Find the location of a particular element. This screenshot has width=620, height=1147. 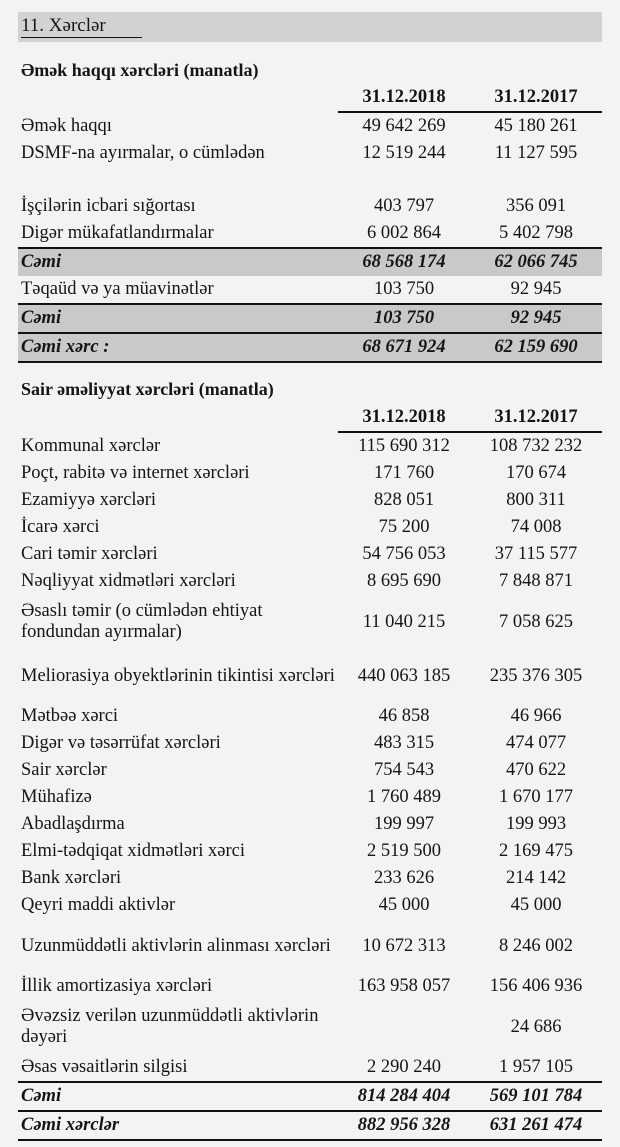

value-2017: 199 993 is located at coordinates (536, 824).